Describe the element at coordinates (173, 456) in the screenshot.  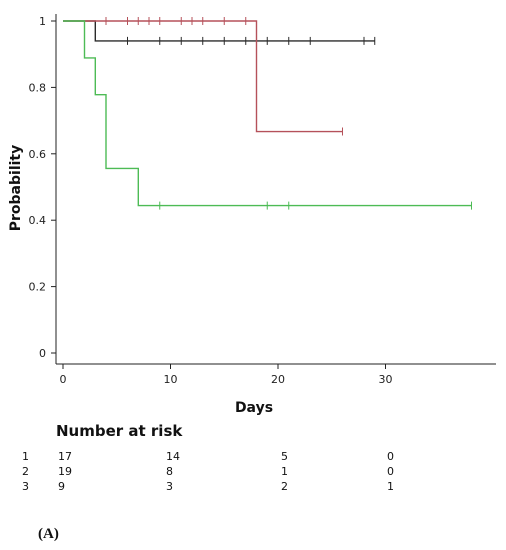
I see `risk-cell: 14` at that location.